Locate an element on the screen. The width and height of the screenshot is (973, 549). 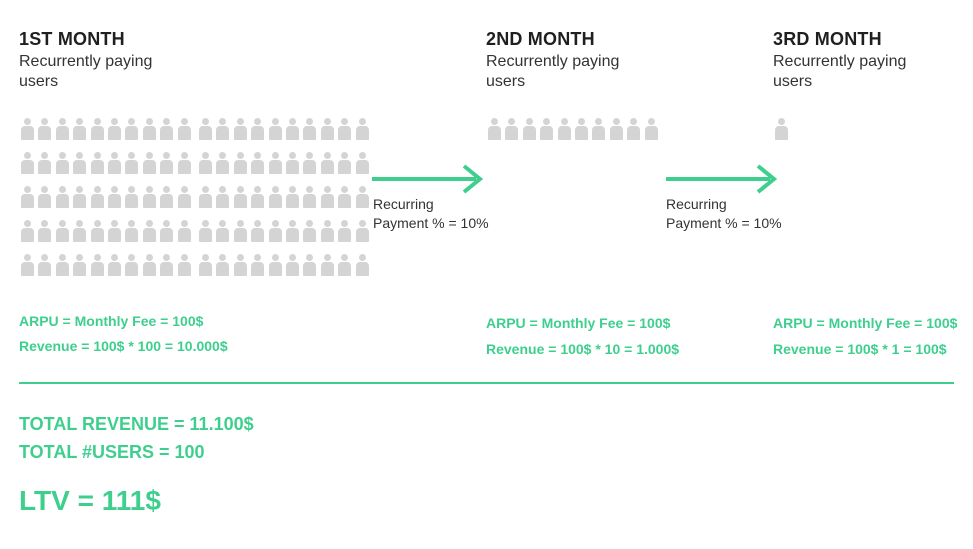
month-1-arpu: ARPU = Monthly Fee = 100$ is located at coordinates (111, 321).